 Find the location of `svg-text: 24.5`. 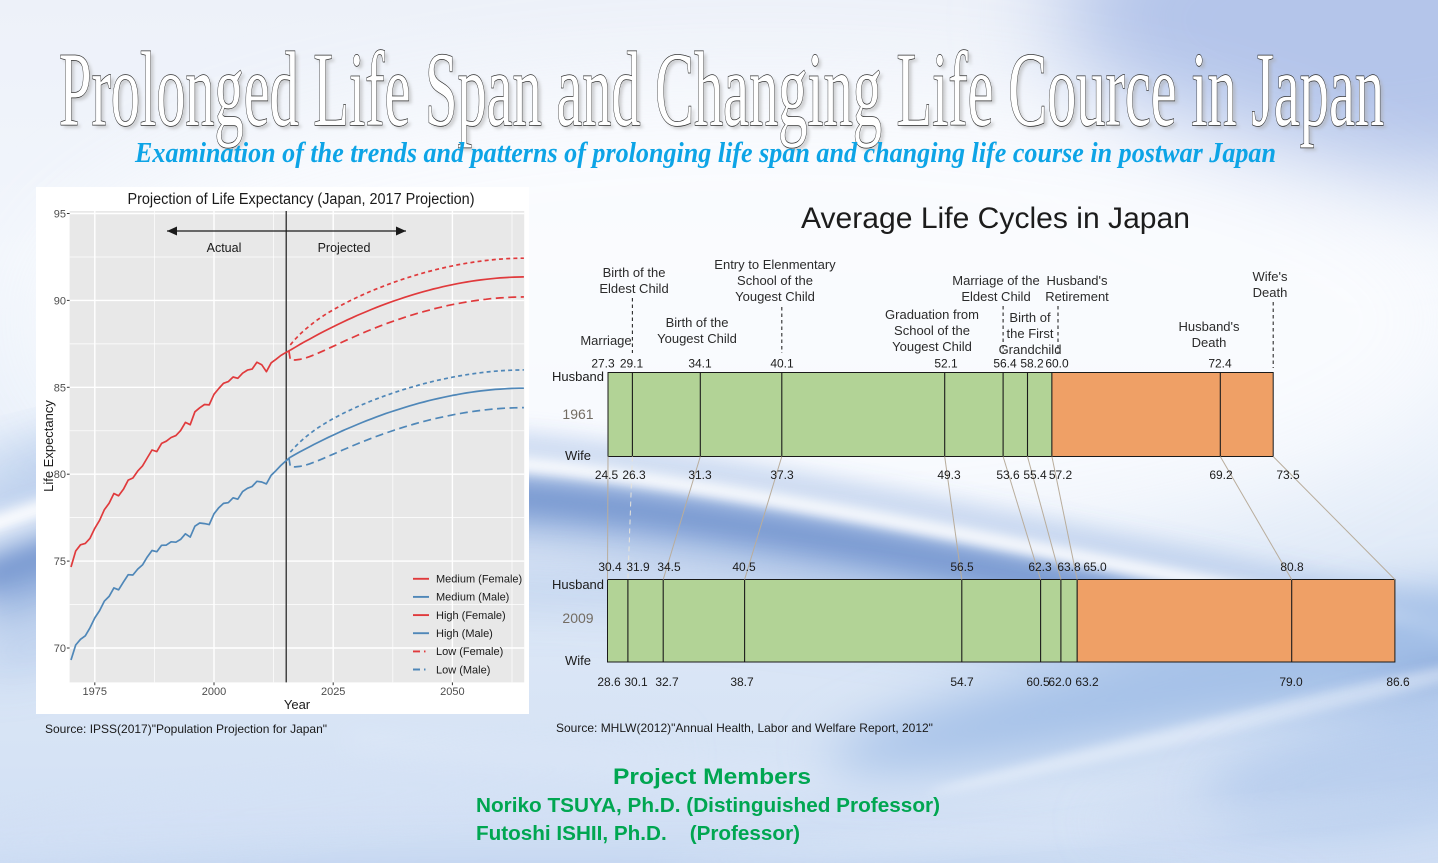

svg-text: 24.5 is located at coordinates (607, 475).